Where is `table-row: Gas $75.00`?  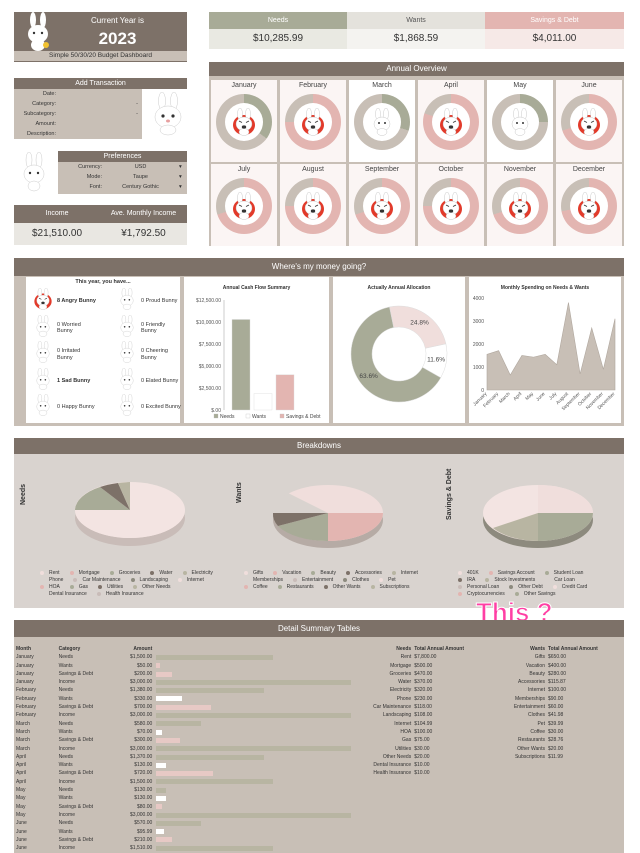 table-row: Gas $75.00 is located at coordinates (420, 740).